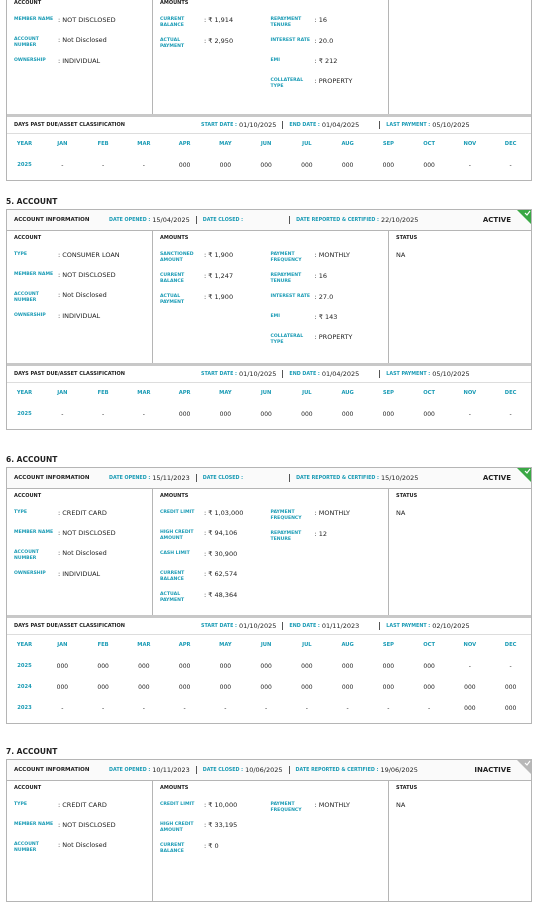  Describe the element at coordinates (218, 41) in the screenshot. I see `field-value: ₹ 2,950` at that location.